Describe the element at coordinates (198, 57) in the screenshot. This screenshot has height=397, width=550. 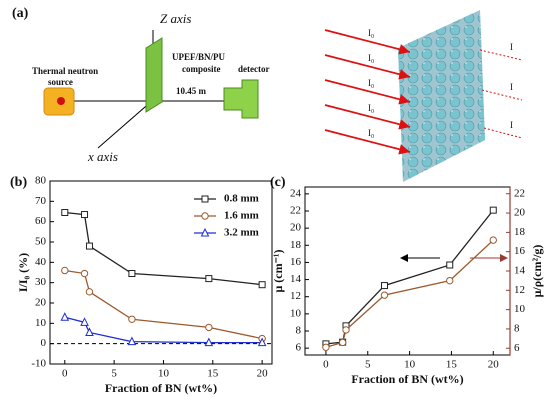
I see `diagram-label: UPEF/BN/PU` at that location.